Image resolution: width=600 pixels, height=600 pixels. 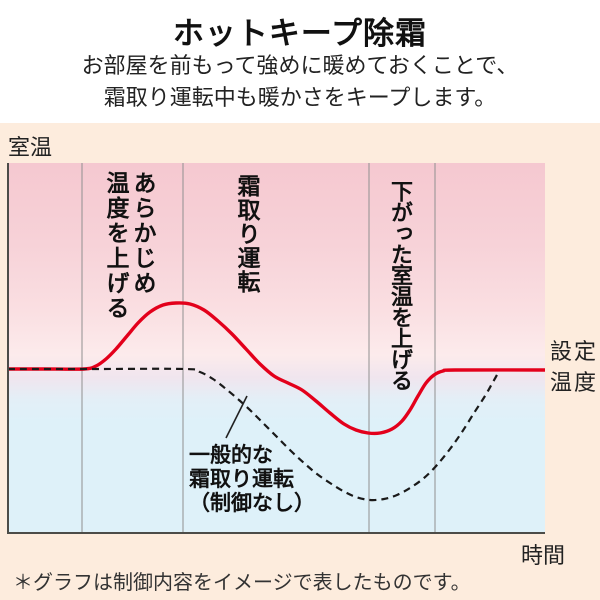 I want to click on phase-label-re-heat: 下がった室温を上げる, so click(x=400, y=285).